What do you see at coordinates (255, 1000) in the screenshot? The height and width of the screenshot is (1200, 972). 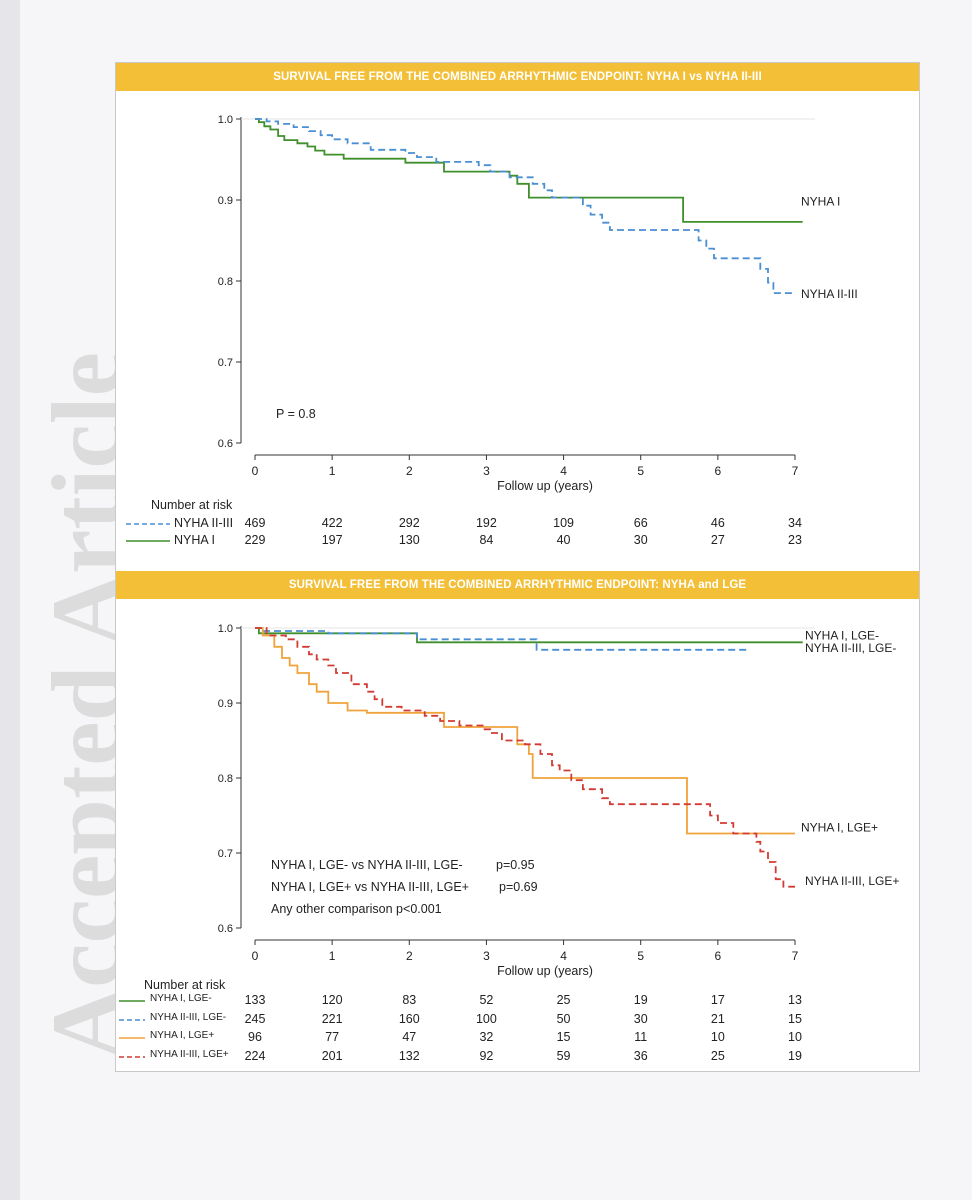 I see `risk-value: 133` at bounding box center [255, 1000].